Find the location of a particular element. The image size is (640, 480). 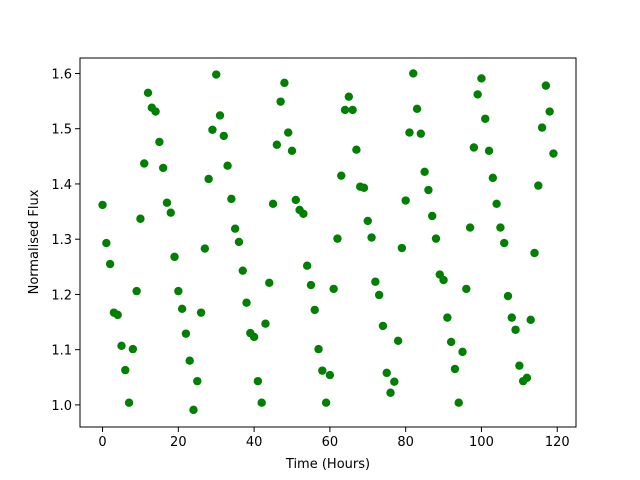

y-tick-label: 1.1 is located at coordinates (61, 351).